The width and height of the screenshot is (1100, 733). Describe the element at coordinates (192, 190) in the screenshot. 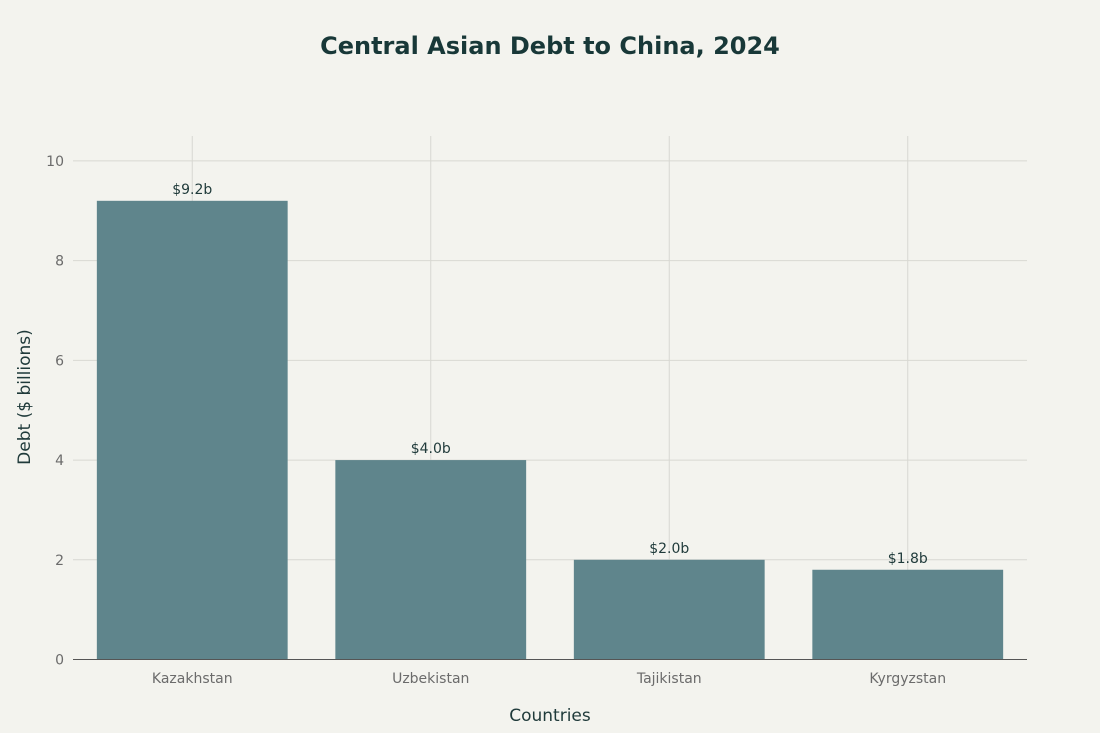

I see `data-label: $9.2b` at that location.